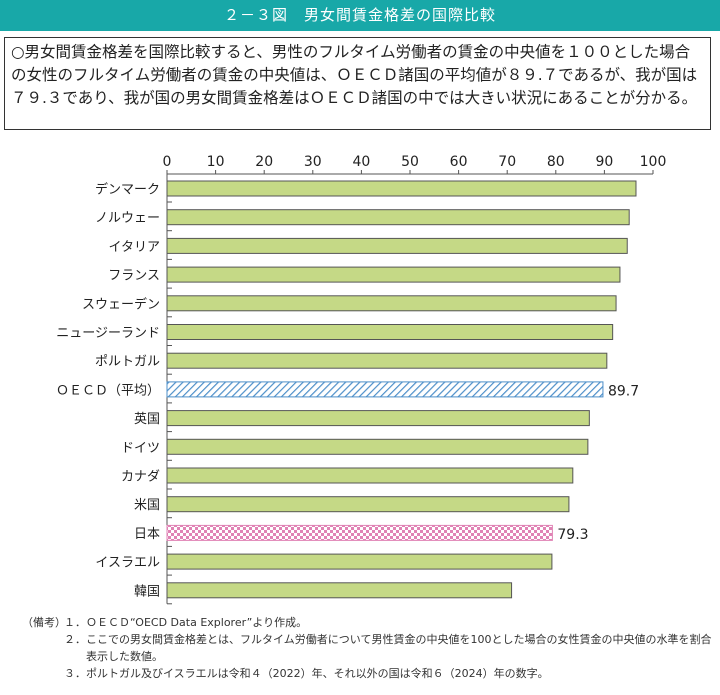  Describe the element at coordinates (75, 639) in the screenshot. I see `note-number: ２．` at that location.